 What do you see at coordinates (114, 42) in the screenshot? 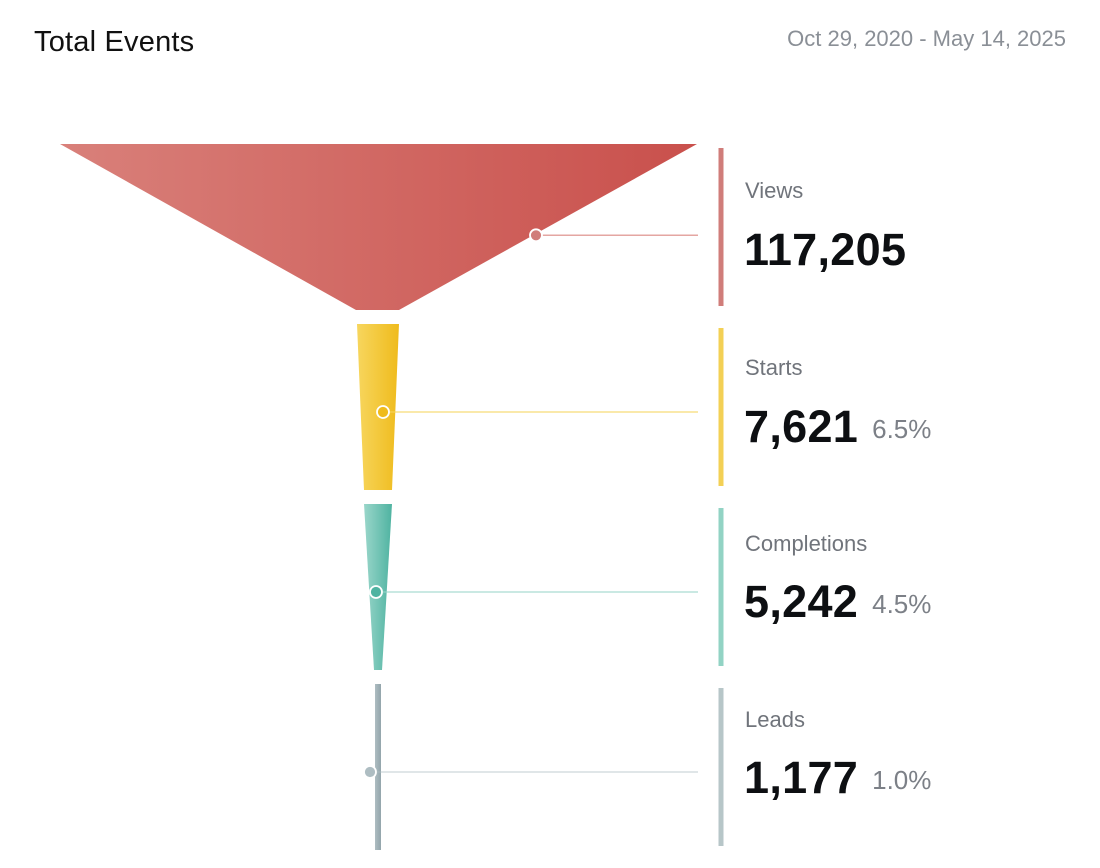
I see `chart-title: Total Events` at bounding box center [114, 42].